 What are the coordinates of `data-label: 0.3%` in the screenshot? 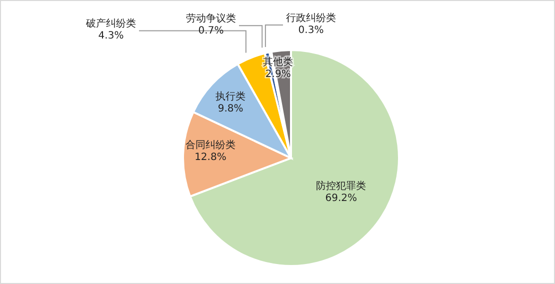 It's located at (311, 30).